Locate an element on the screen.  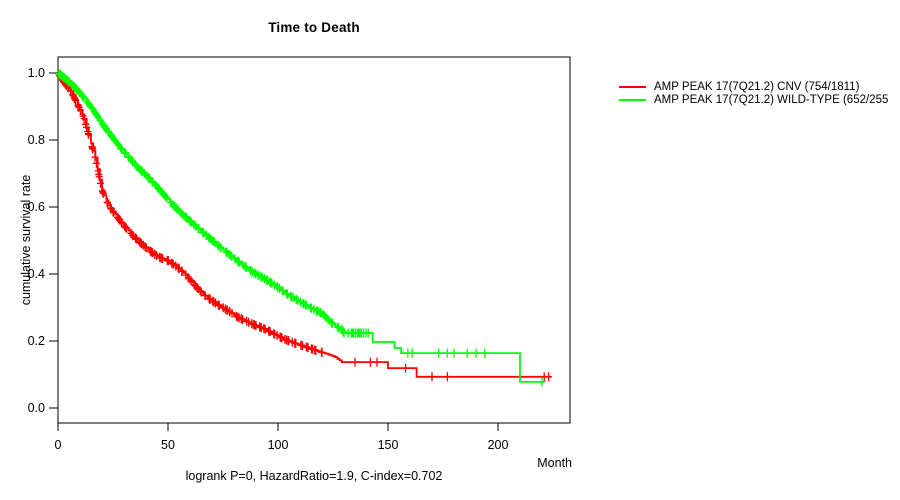
y-tick-label: 0.0 is located at coordinates (36, 408).